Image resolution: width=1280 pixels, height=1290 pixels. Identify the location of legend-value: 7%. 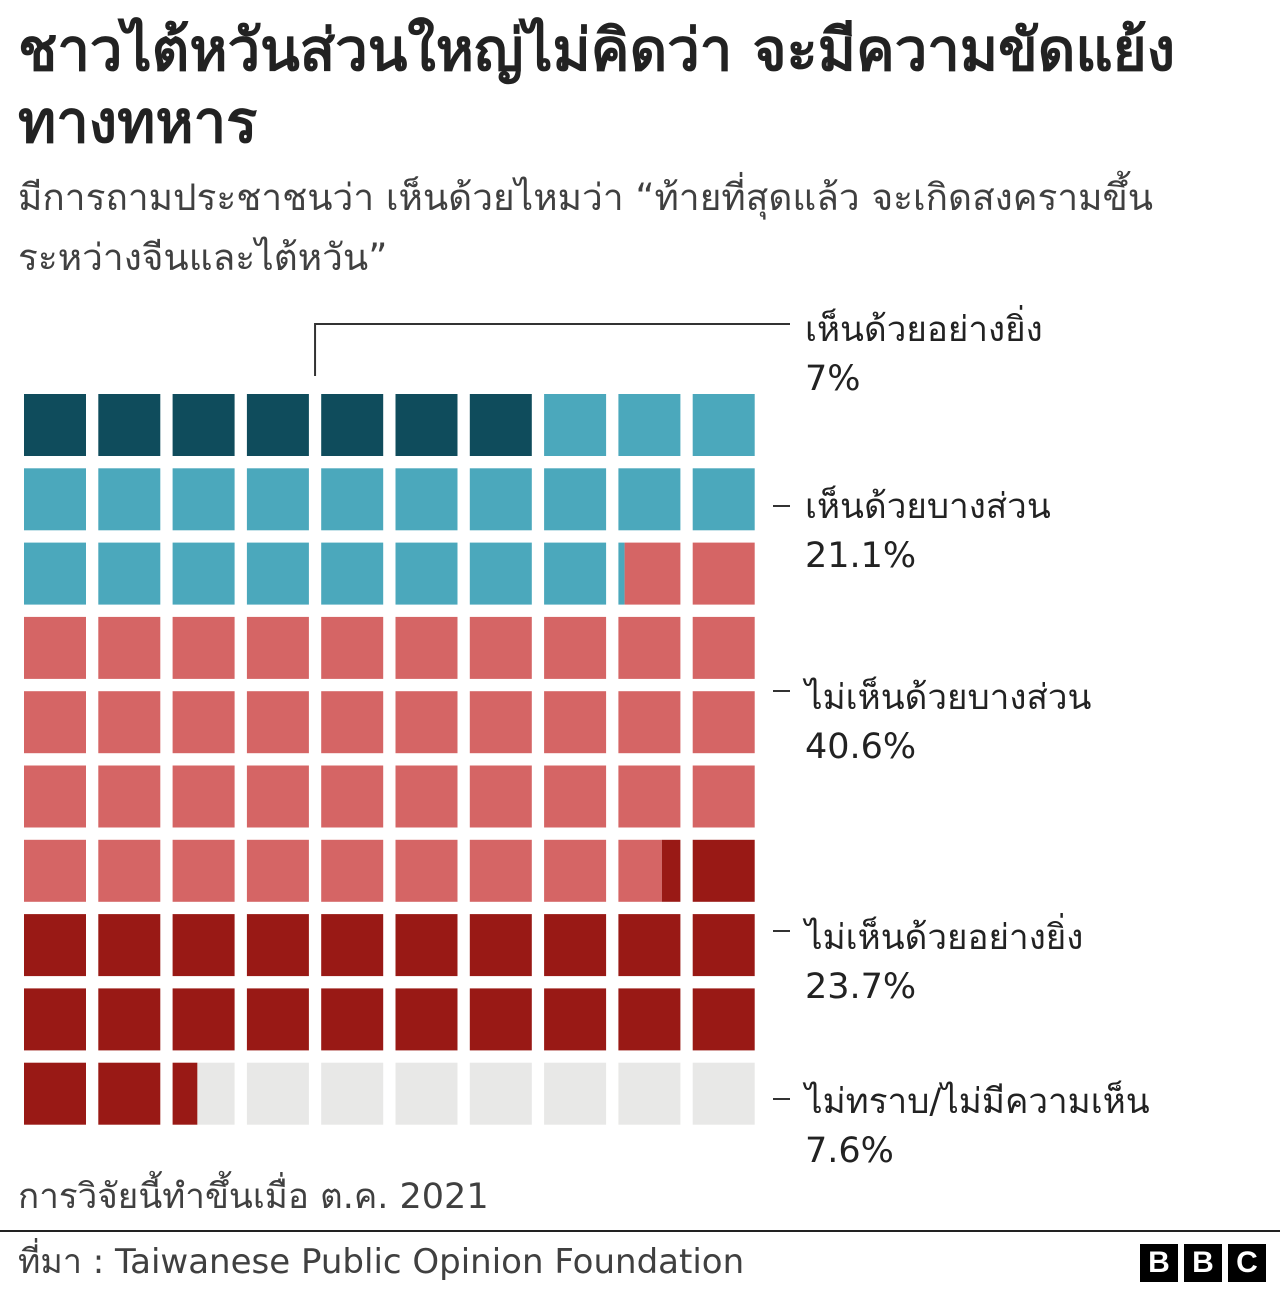
(833, 379).